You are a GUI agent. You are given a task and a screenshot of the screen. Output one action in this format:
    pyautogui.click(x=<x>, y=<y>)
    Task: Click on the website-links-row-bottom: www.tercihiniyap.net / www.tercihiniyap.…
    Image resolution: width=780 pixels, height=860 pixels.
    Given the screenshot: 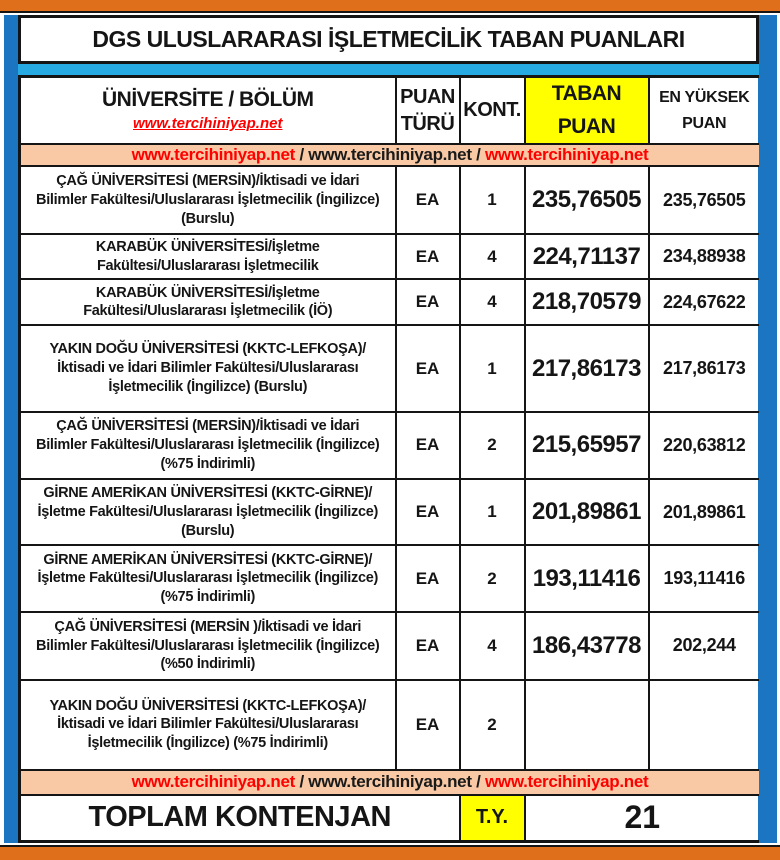 What is the action you would take?
    pyautogui.click(x=388, y=782)
    